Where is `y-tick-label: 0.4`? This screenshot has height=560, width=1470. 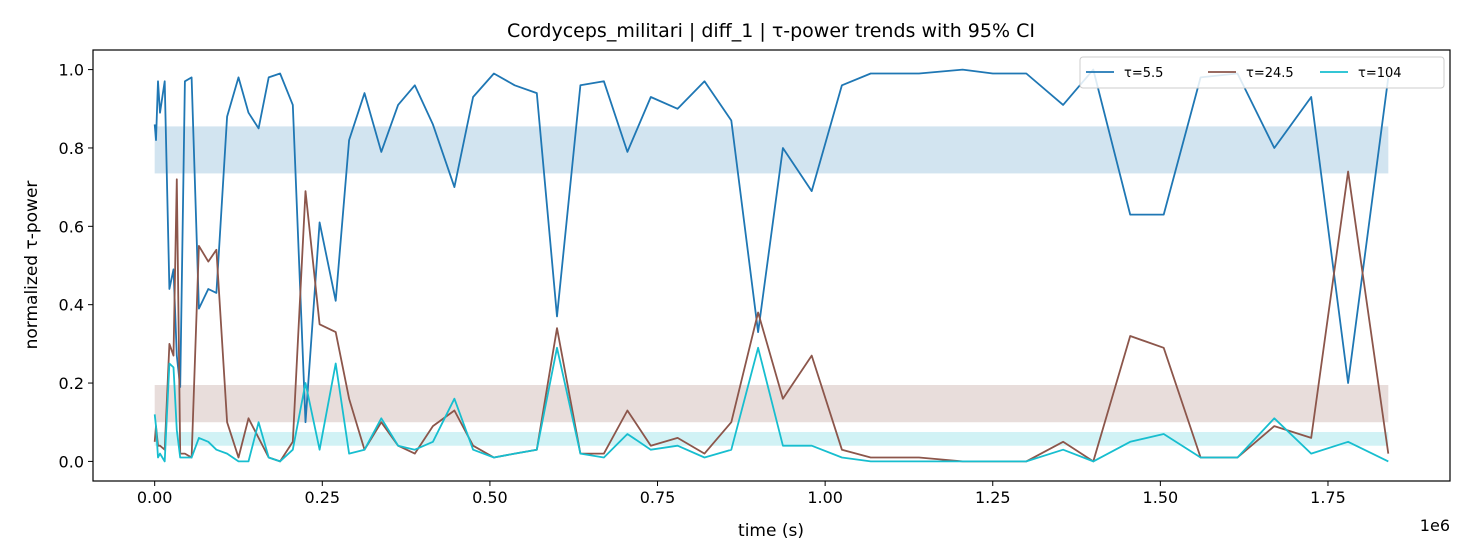 y-tick-label: 0.4 is located at coordinates (71, 305).